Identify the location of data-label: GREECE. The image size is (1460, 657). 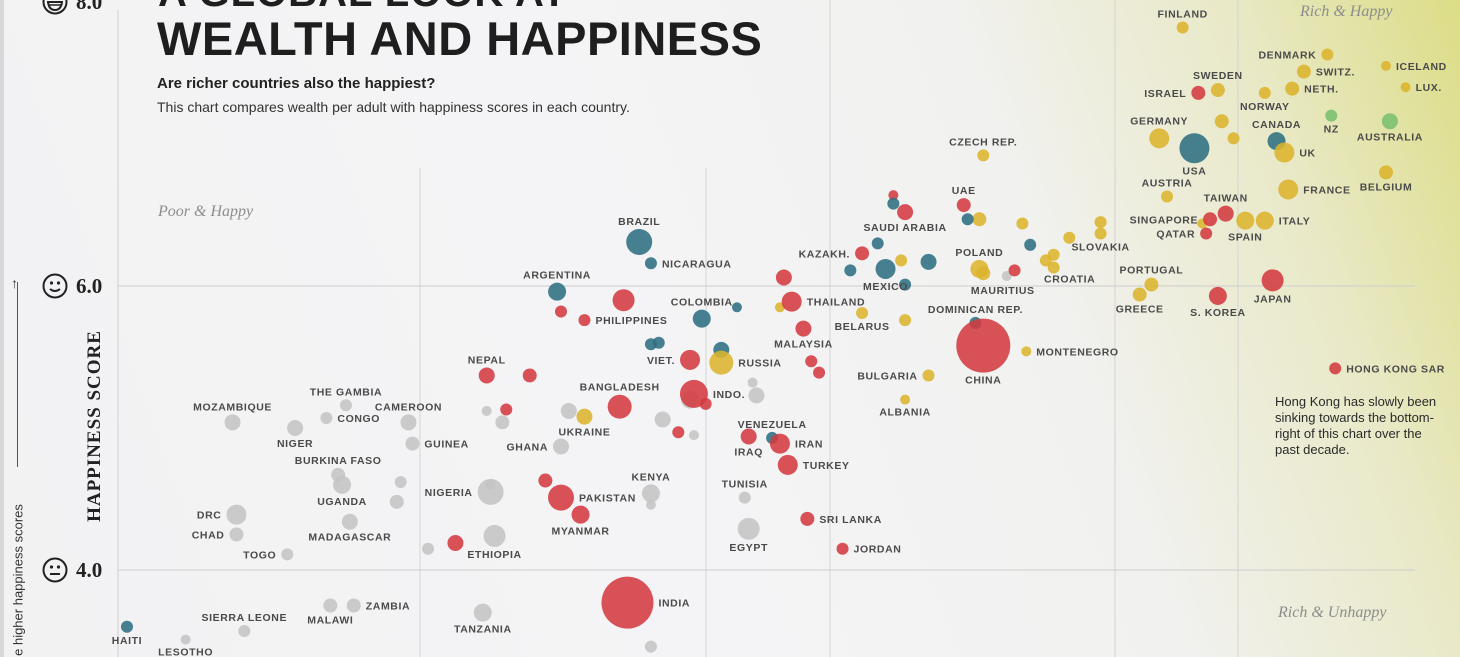
(1140, 310).